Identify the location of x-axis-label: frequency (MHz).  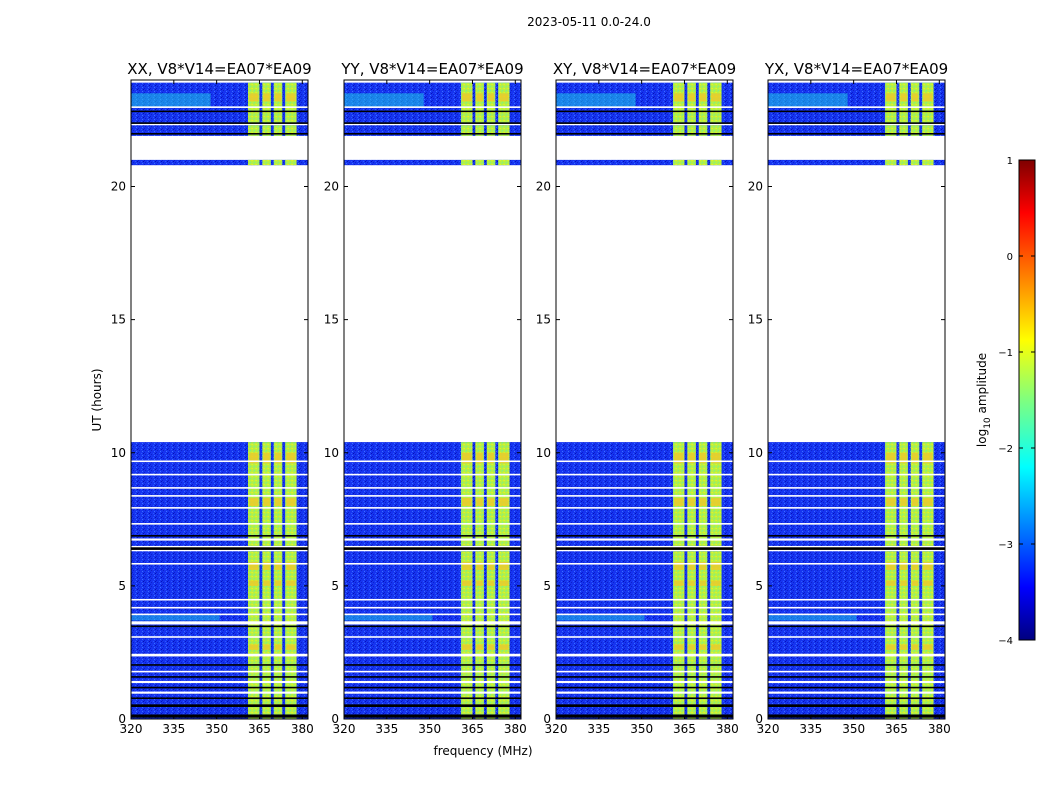
(482, 751).